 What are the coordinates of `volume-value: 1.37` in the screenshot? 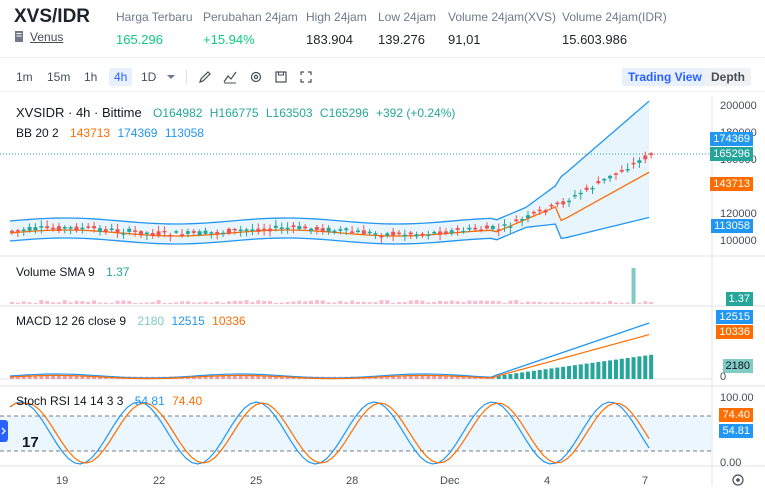 It's located at (118, 272).